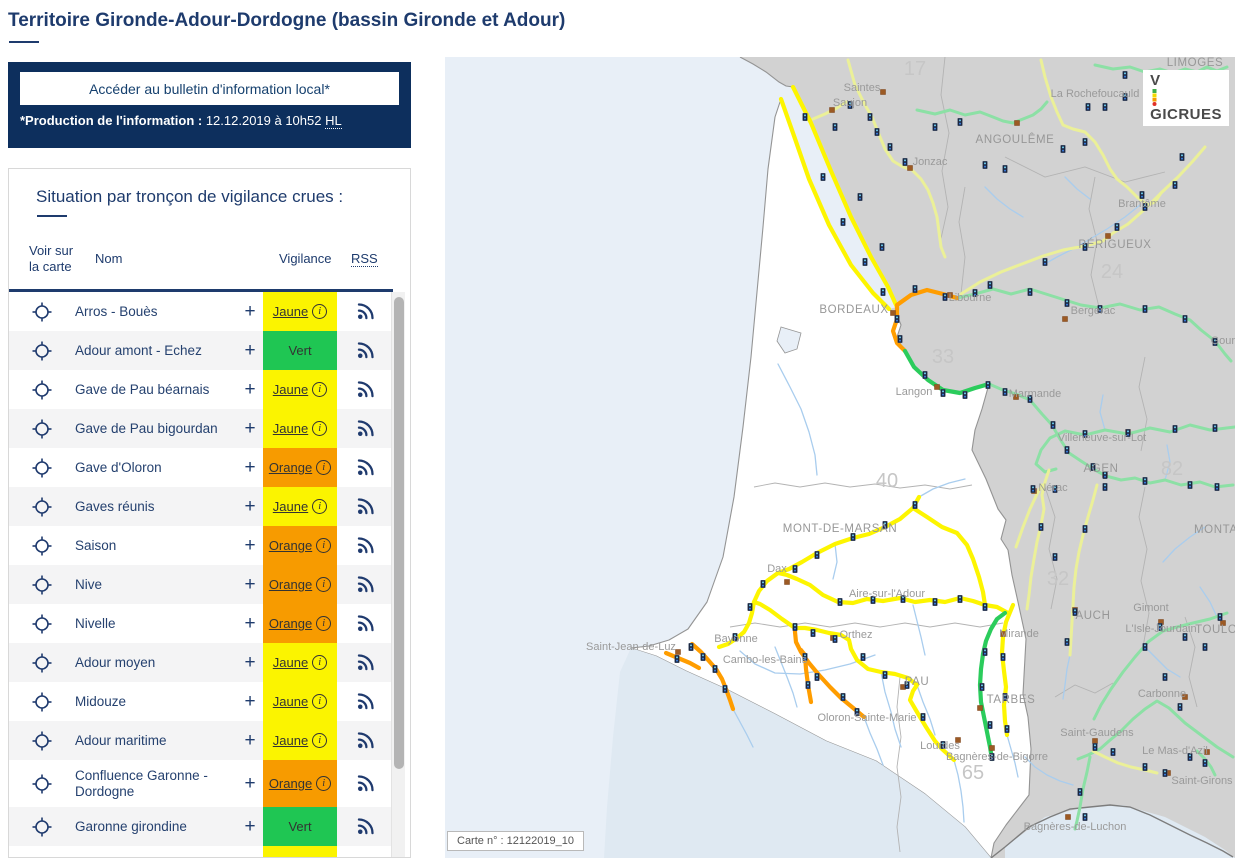  What do you see at coordinates (1134, 448) in the screenshot?
I see `troncon-lot` at bounding box center [1134, 448].